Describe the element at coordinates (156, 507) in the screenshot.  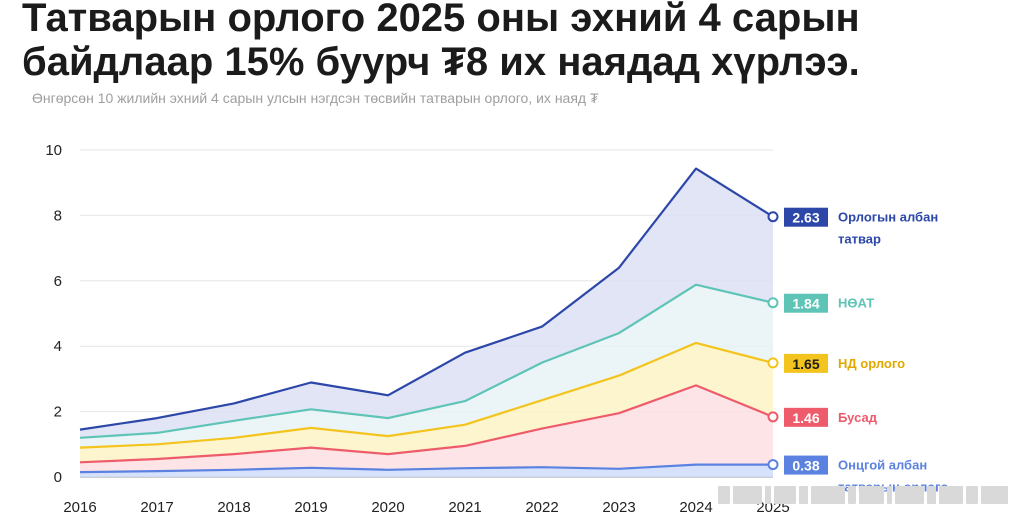
I see `x-tick-label: 2017` at that location.